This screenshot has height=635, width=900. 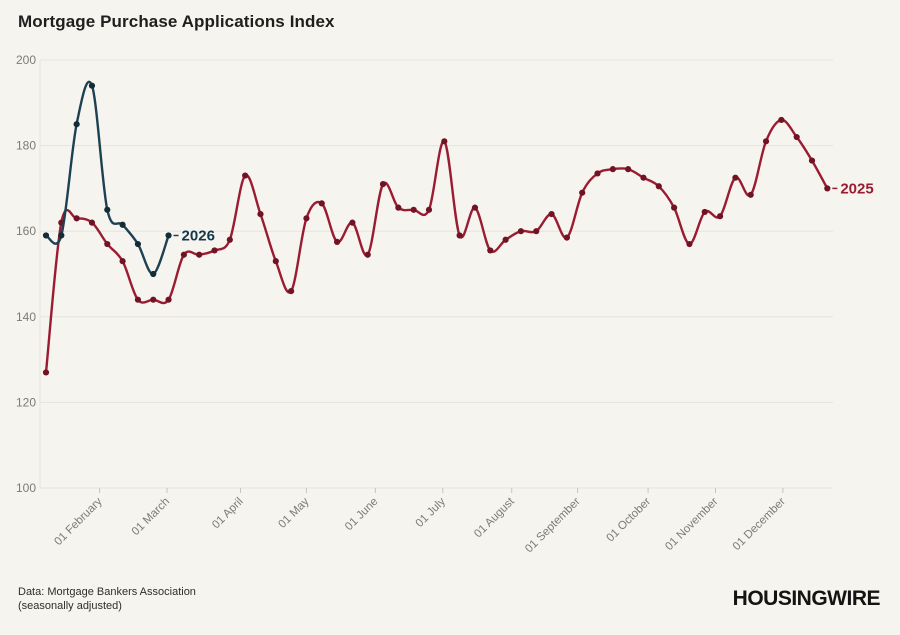 What do you see at coordinates (553, 526) in the screenshot?
I see `x-axis-tick-label: 01 September` at bounding box center [553, 526].